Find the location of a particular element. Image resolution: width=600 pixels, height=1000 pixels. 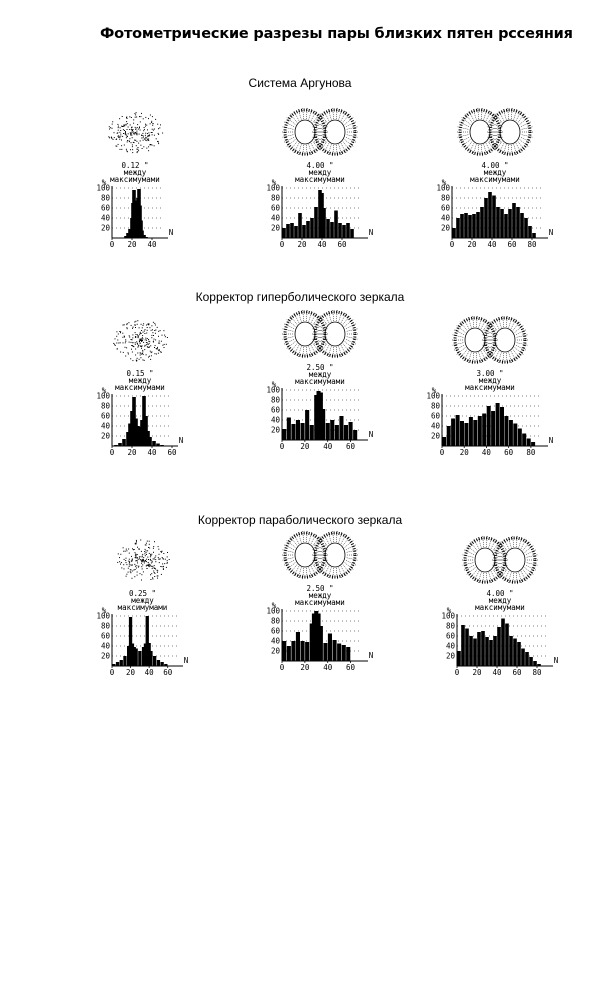

x-tick-label: 0 is located at coordinates (282, 446).